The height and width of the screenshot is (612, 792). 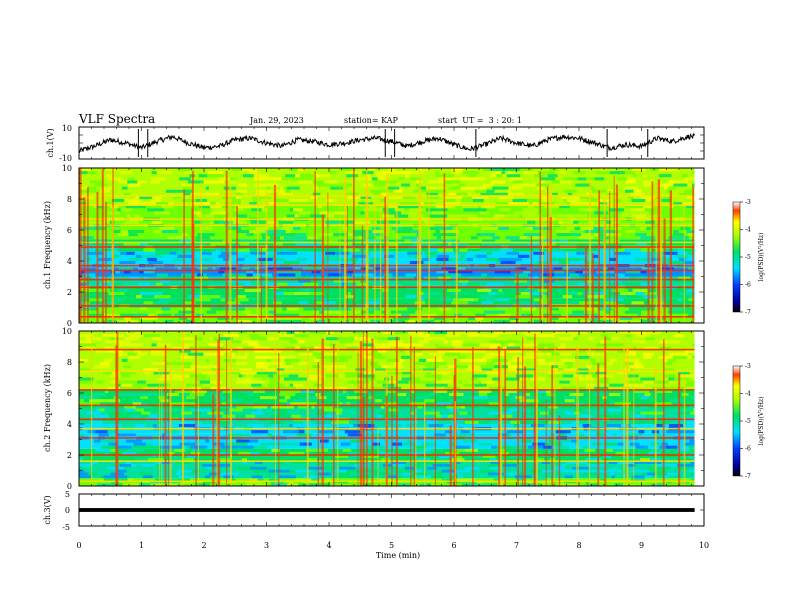 I want to click on ch3-ytick-top: 5, so click(x=67, y=494).